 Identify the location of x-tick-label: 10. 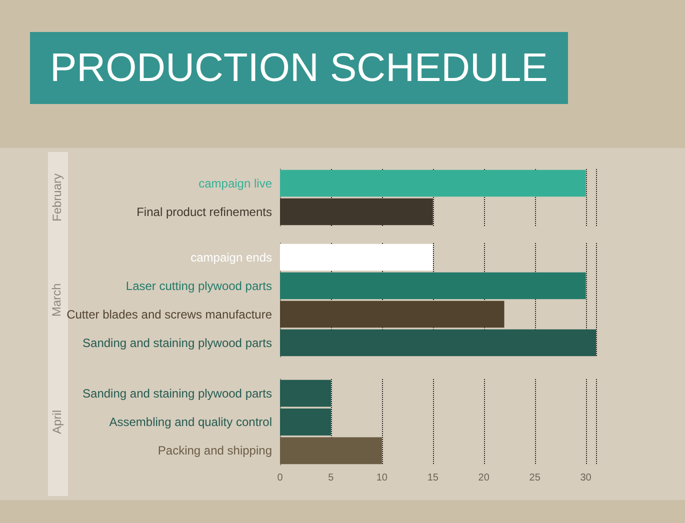
(382, 478).